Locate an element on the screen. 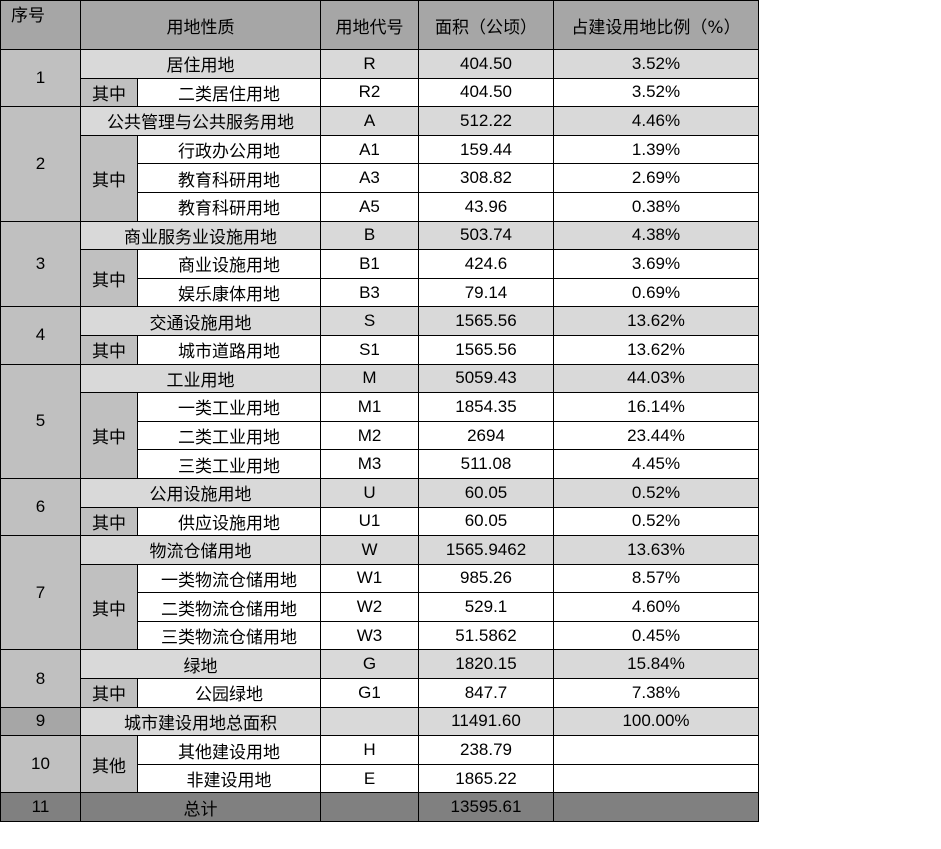 Image resolution: width=941 pixels, height=849 pixels. header-area: 面积（公顷） is located at coordinates (486, 25).